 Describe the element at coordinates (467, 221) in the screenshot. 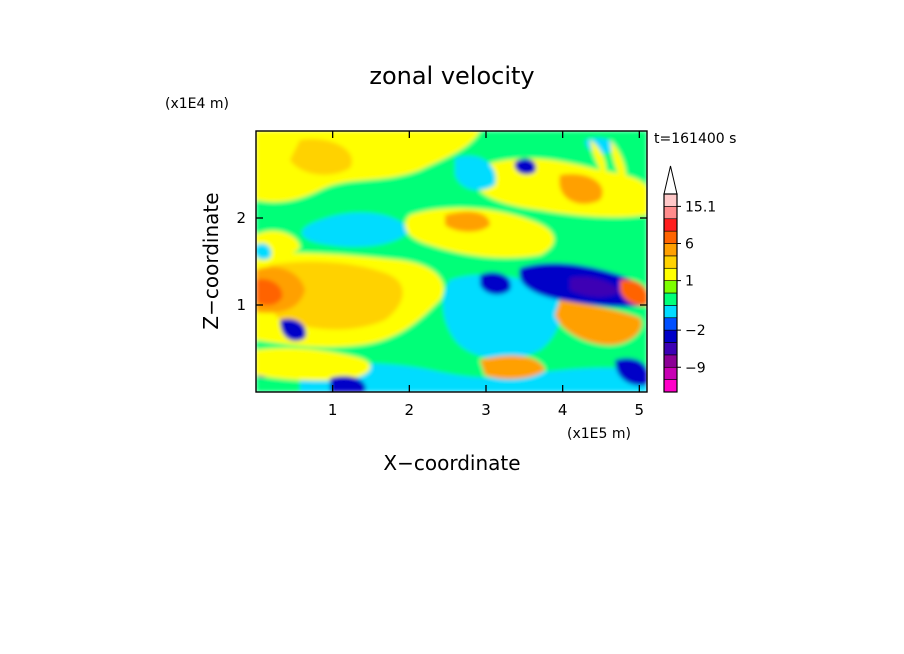

I see `contour-mid-orange` at that location.